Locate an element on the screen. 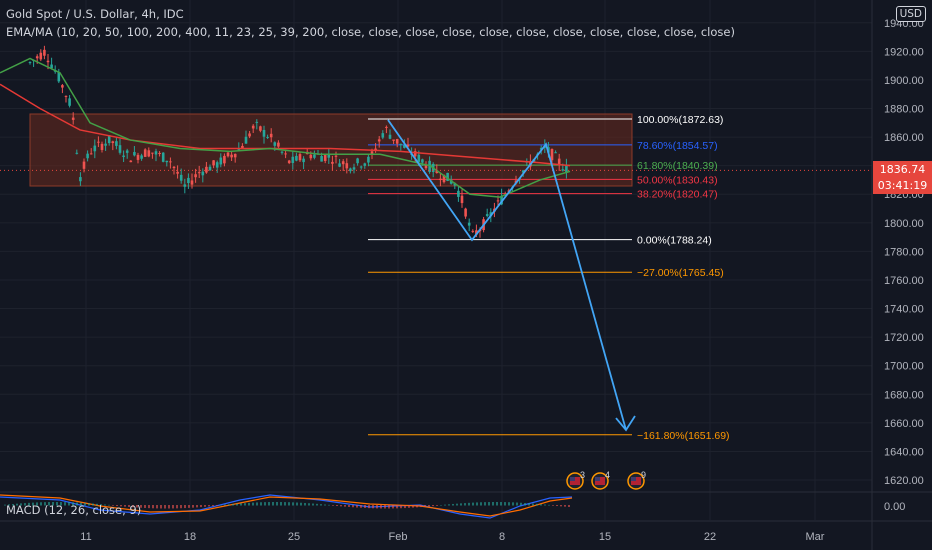 The width and height of the screenshot is (932, 550). macd-legend: MACD (12, 26, close, 9) is located at coordinates (74, 510).